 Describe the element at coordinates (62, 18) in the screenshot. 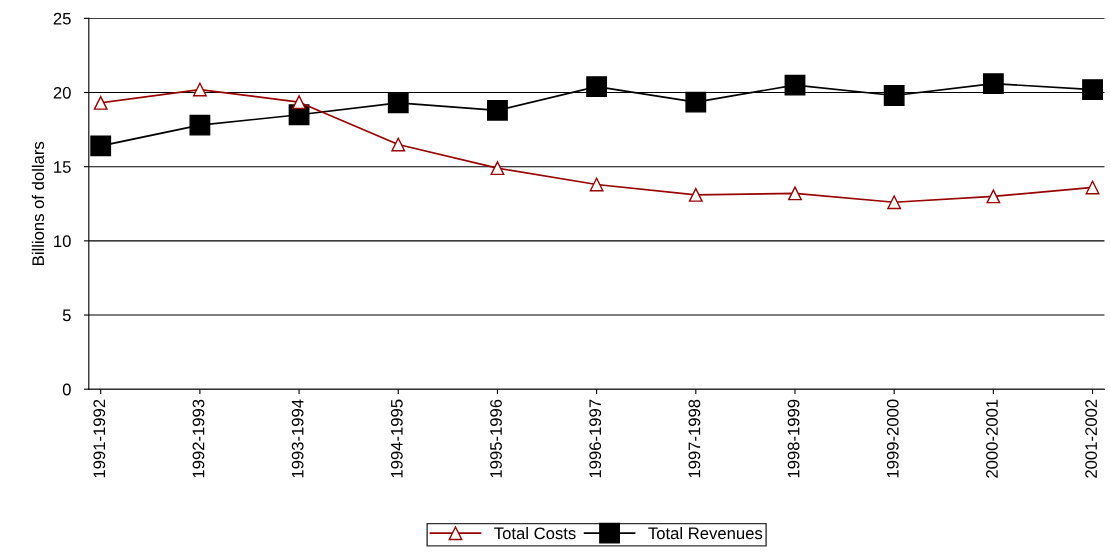

I see `y-tick-label: 25` at that location.